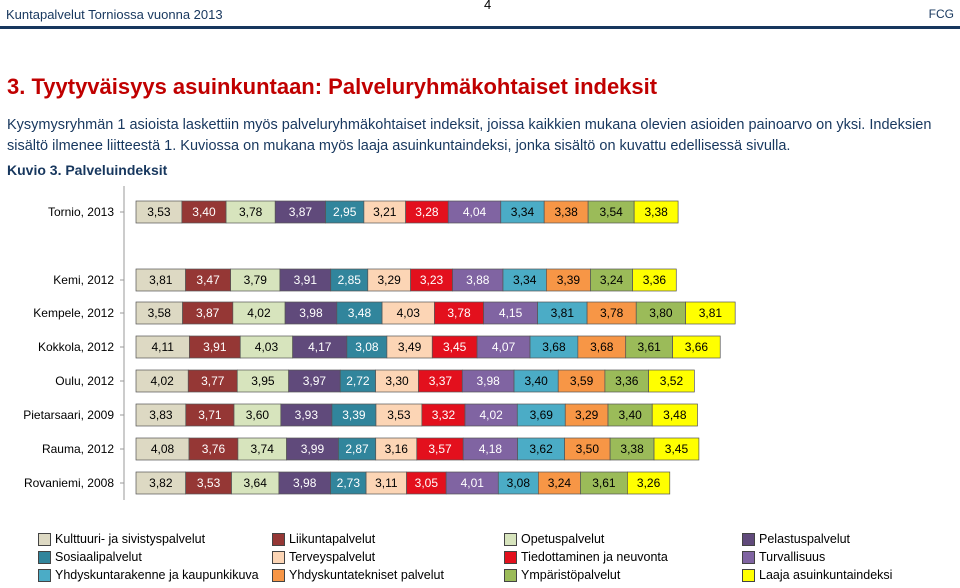  I want to click on data-label: 2,72, so click(358, 381).